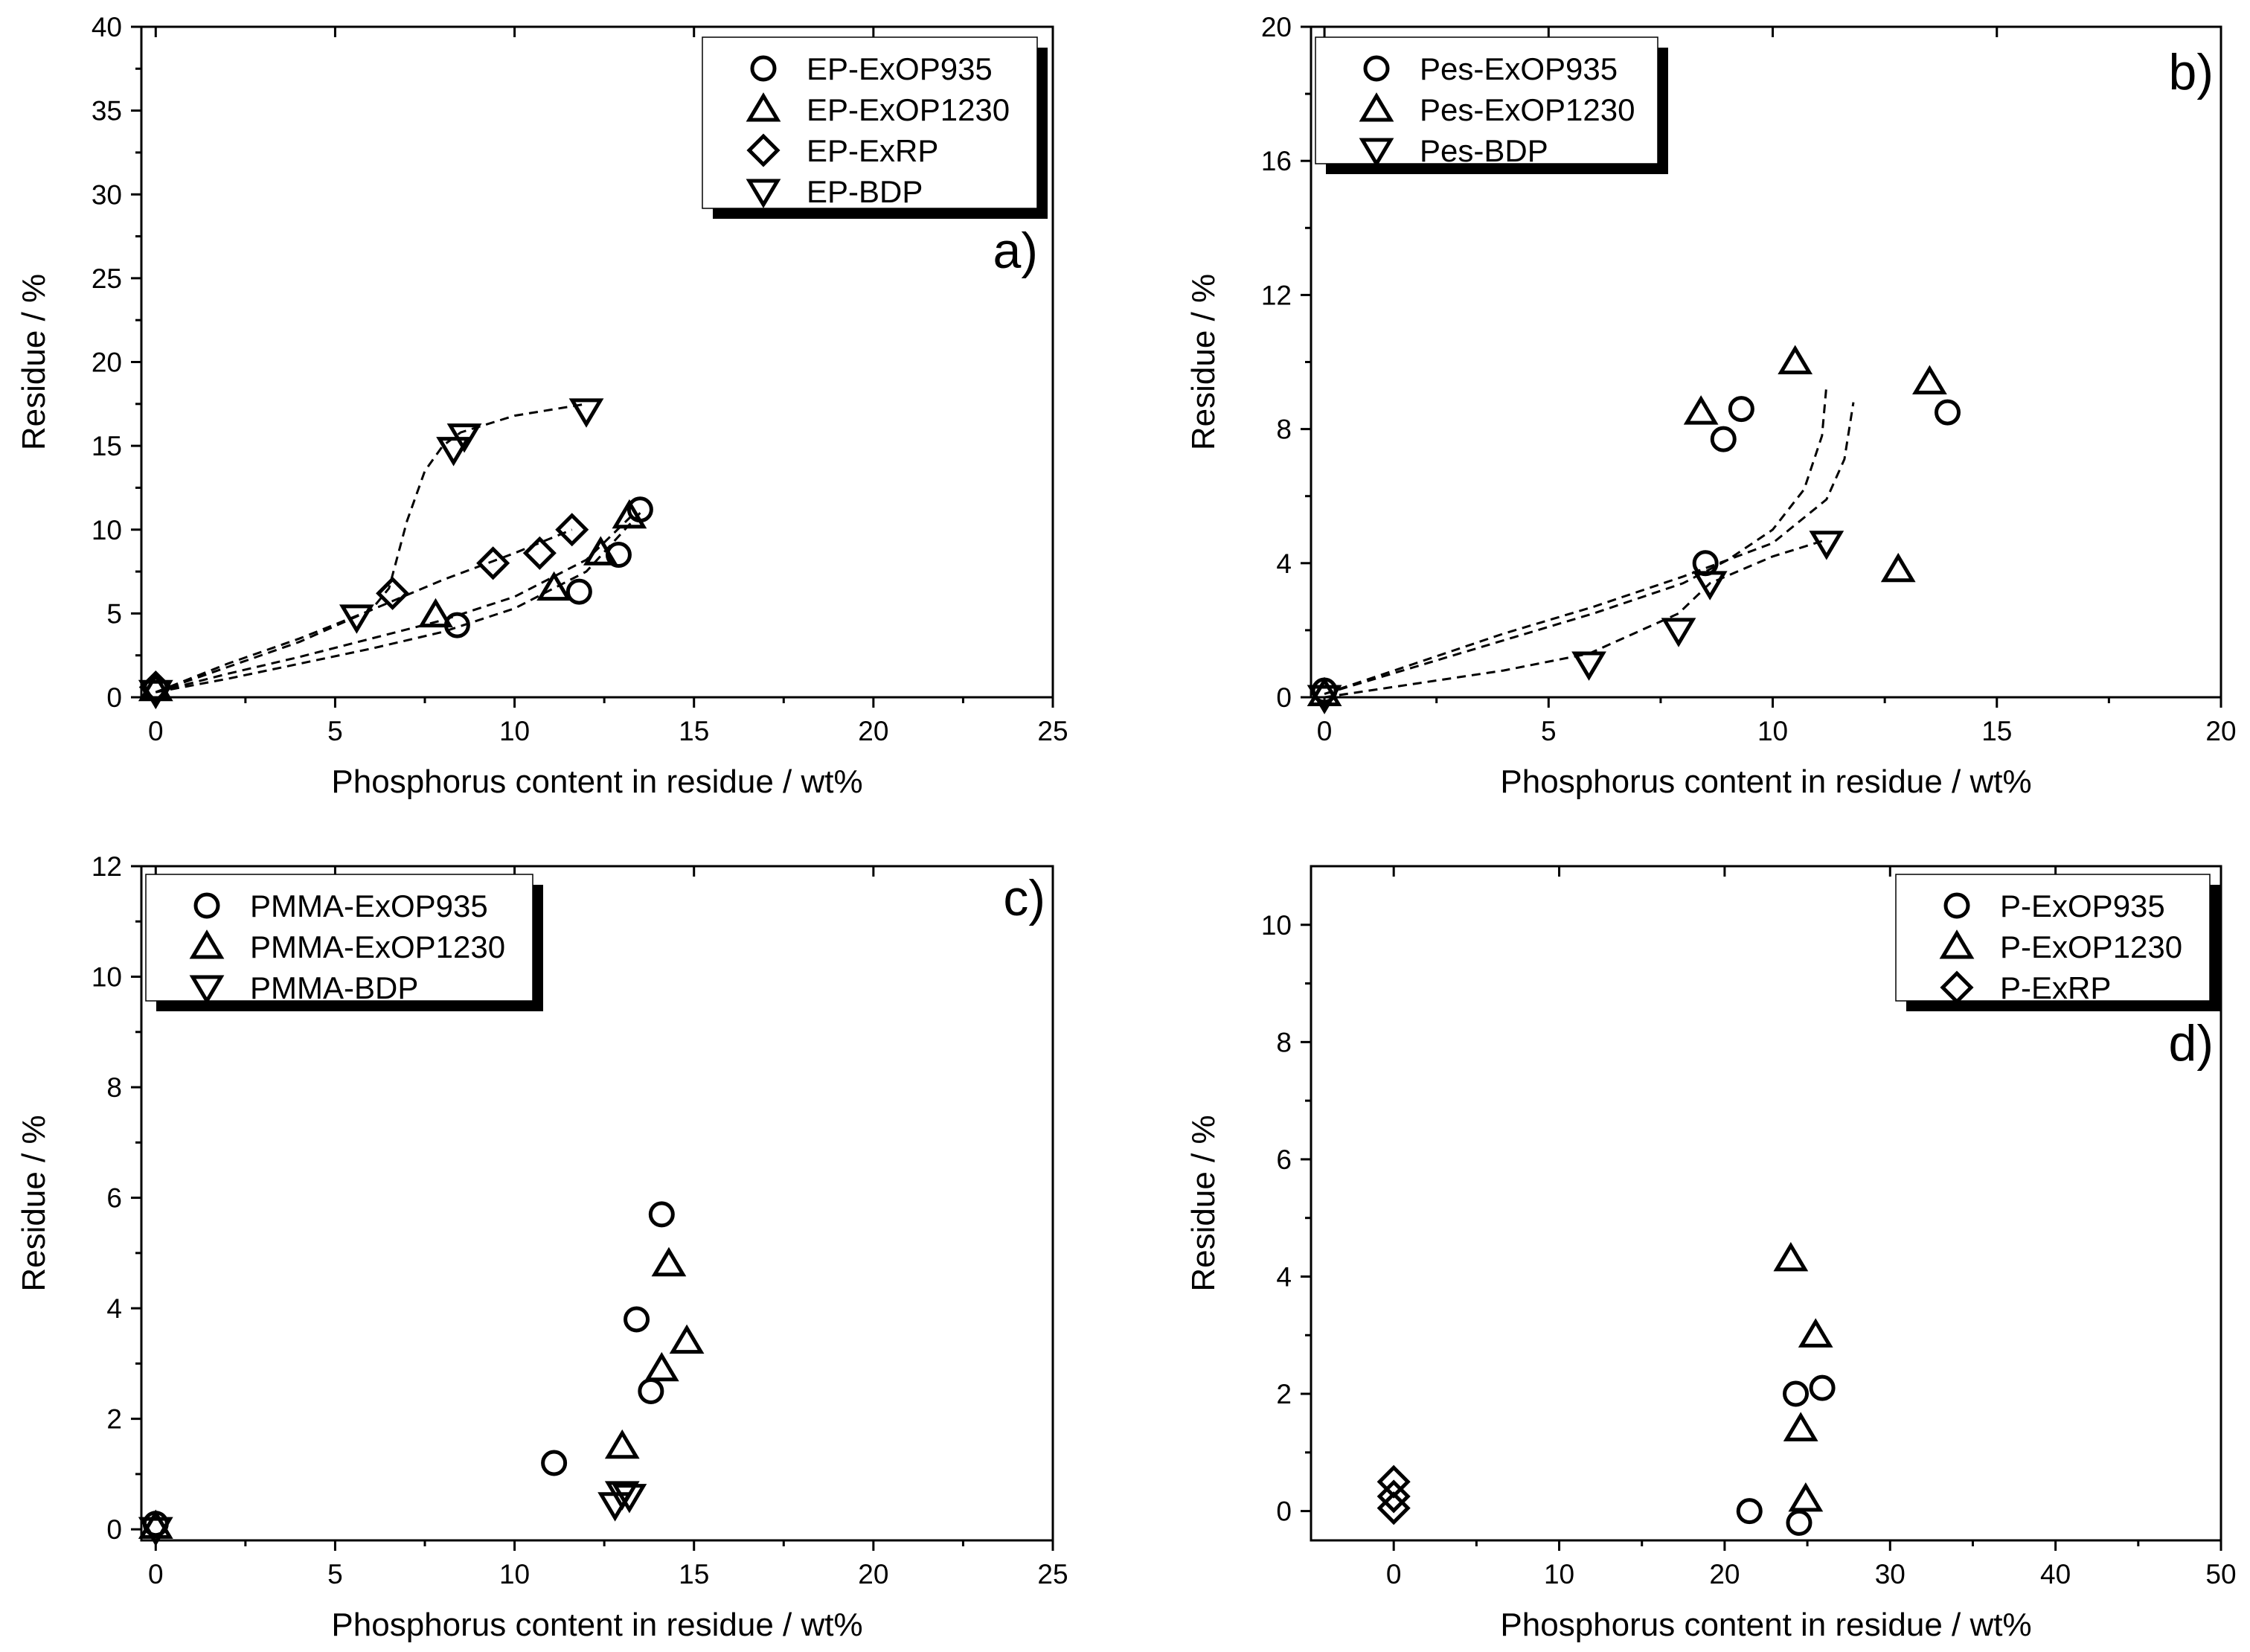 The width and height of the screenshot is (2250, 1652). I want to click on legend-label: PMMA-ExOP935, so click(369, 906).